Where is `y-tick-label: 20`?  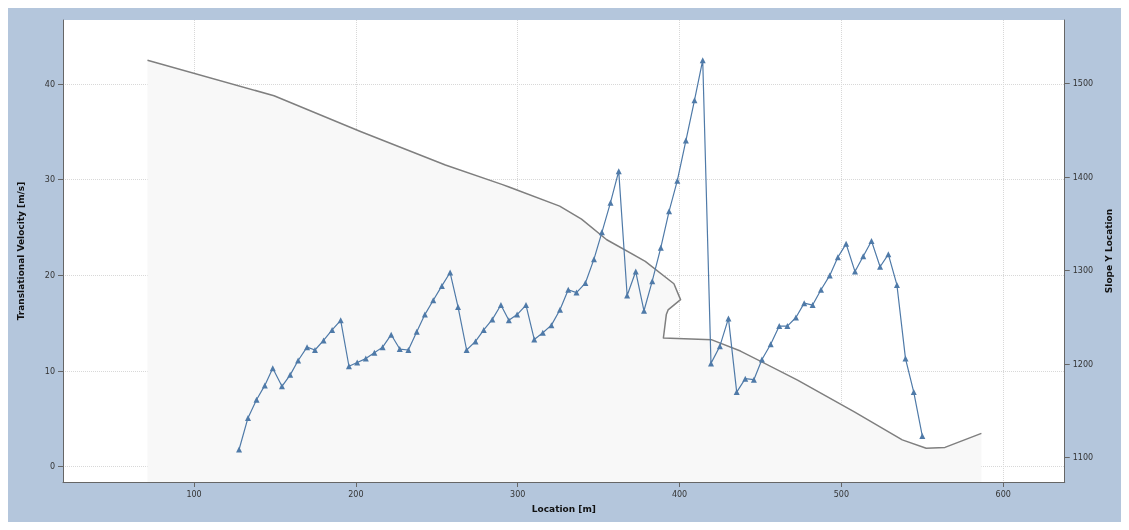 y-tick-label: 20 is located at coordinates (49, 275).